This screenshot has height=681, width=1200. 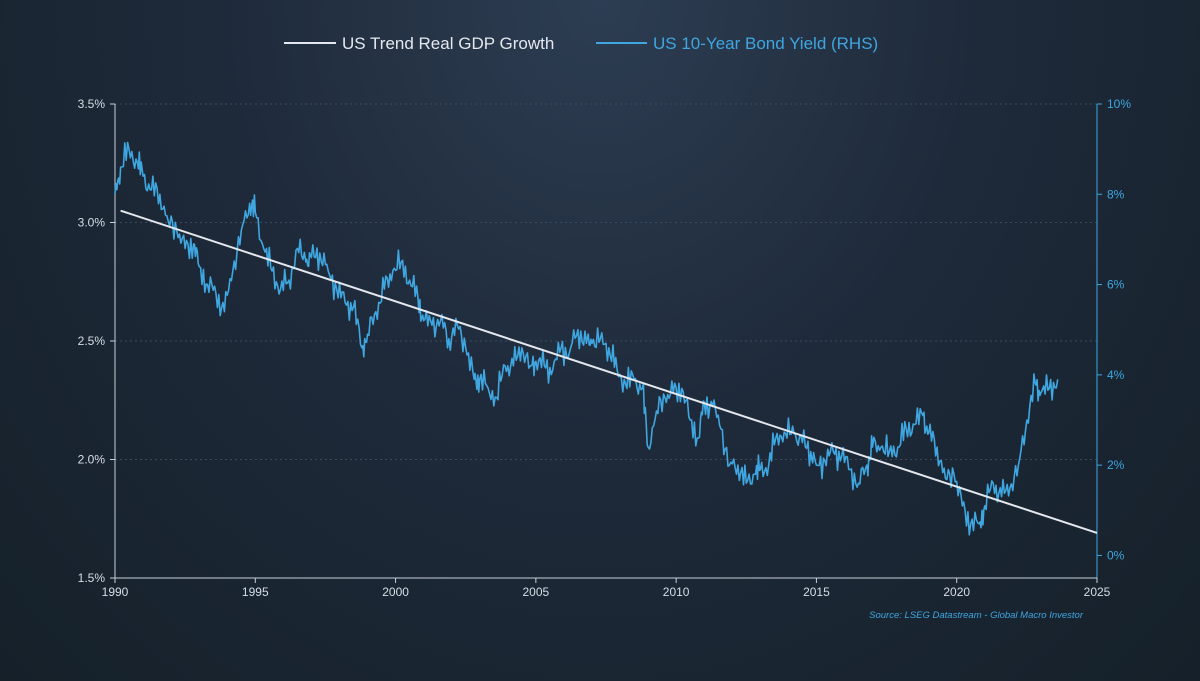 What do you see at coordinates (255, 592) in the screenshot?
I see `x-tick-label: 1995` at bounding box center [255, 592].